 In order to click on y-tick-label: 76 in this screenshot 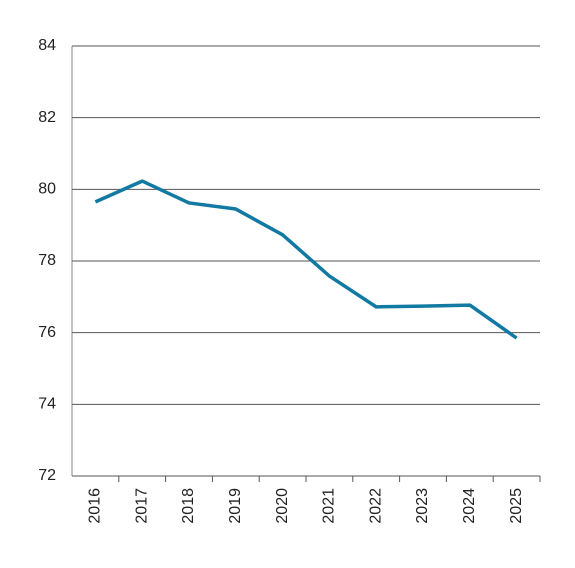, I will do `click(47, 332)`.